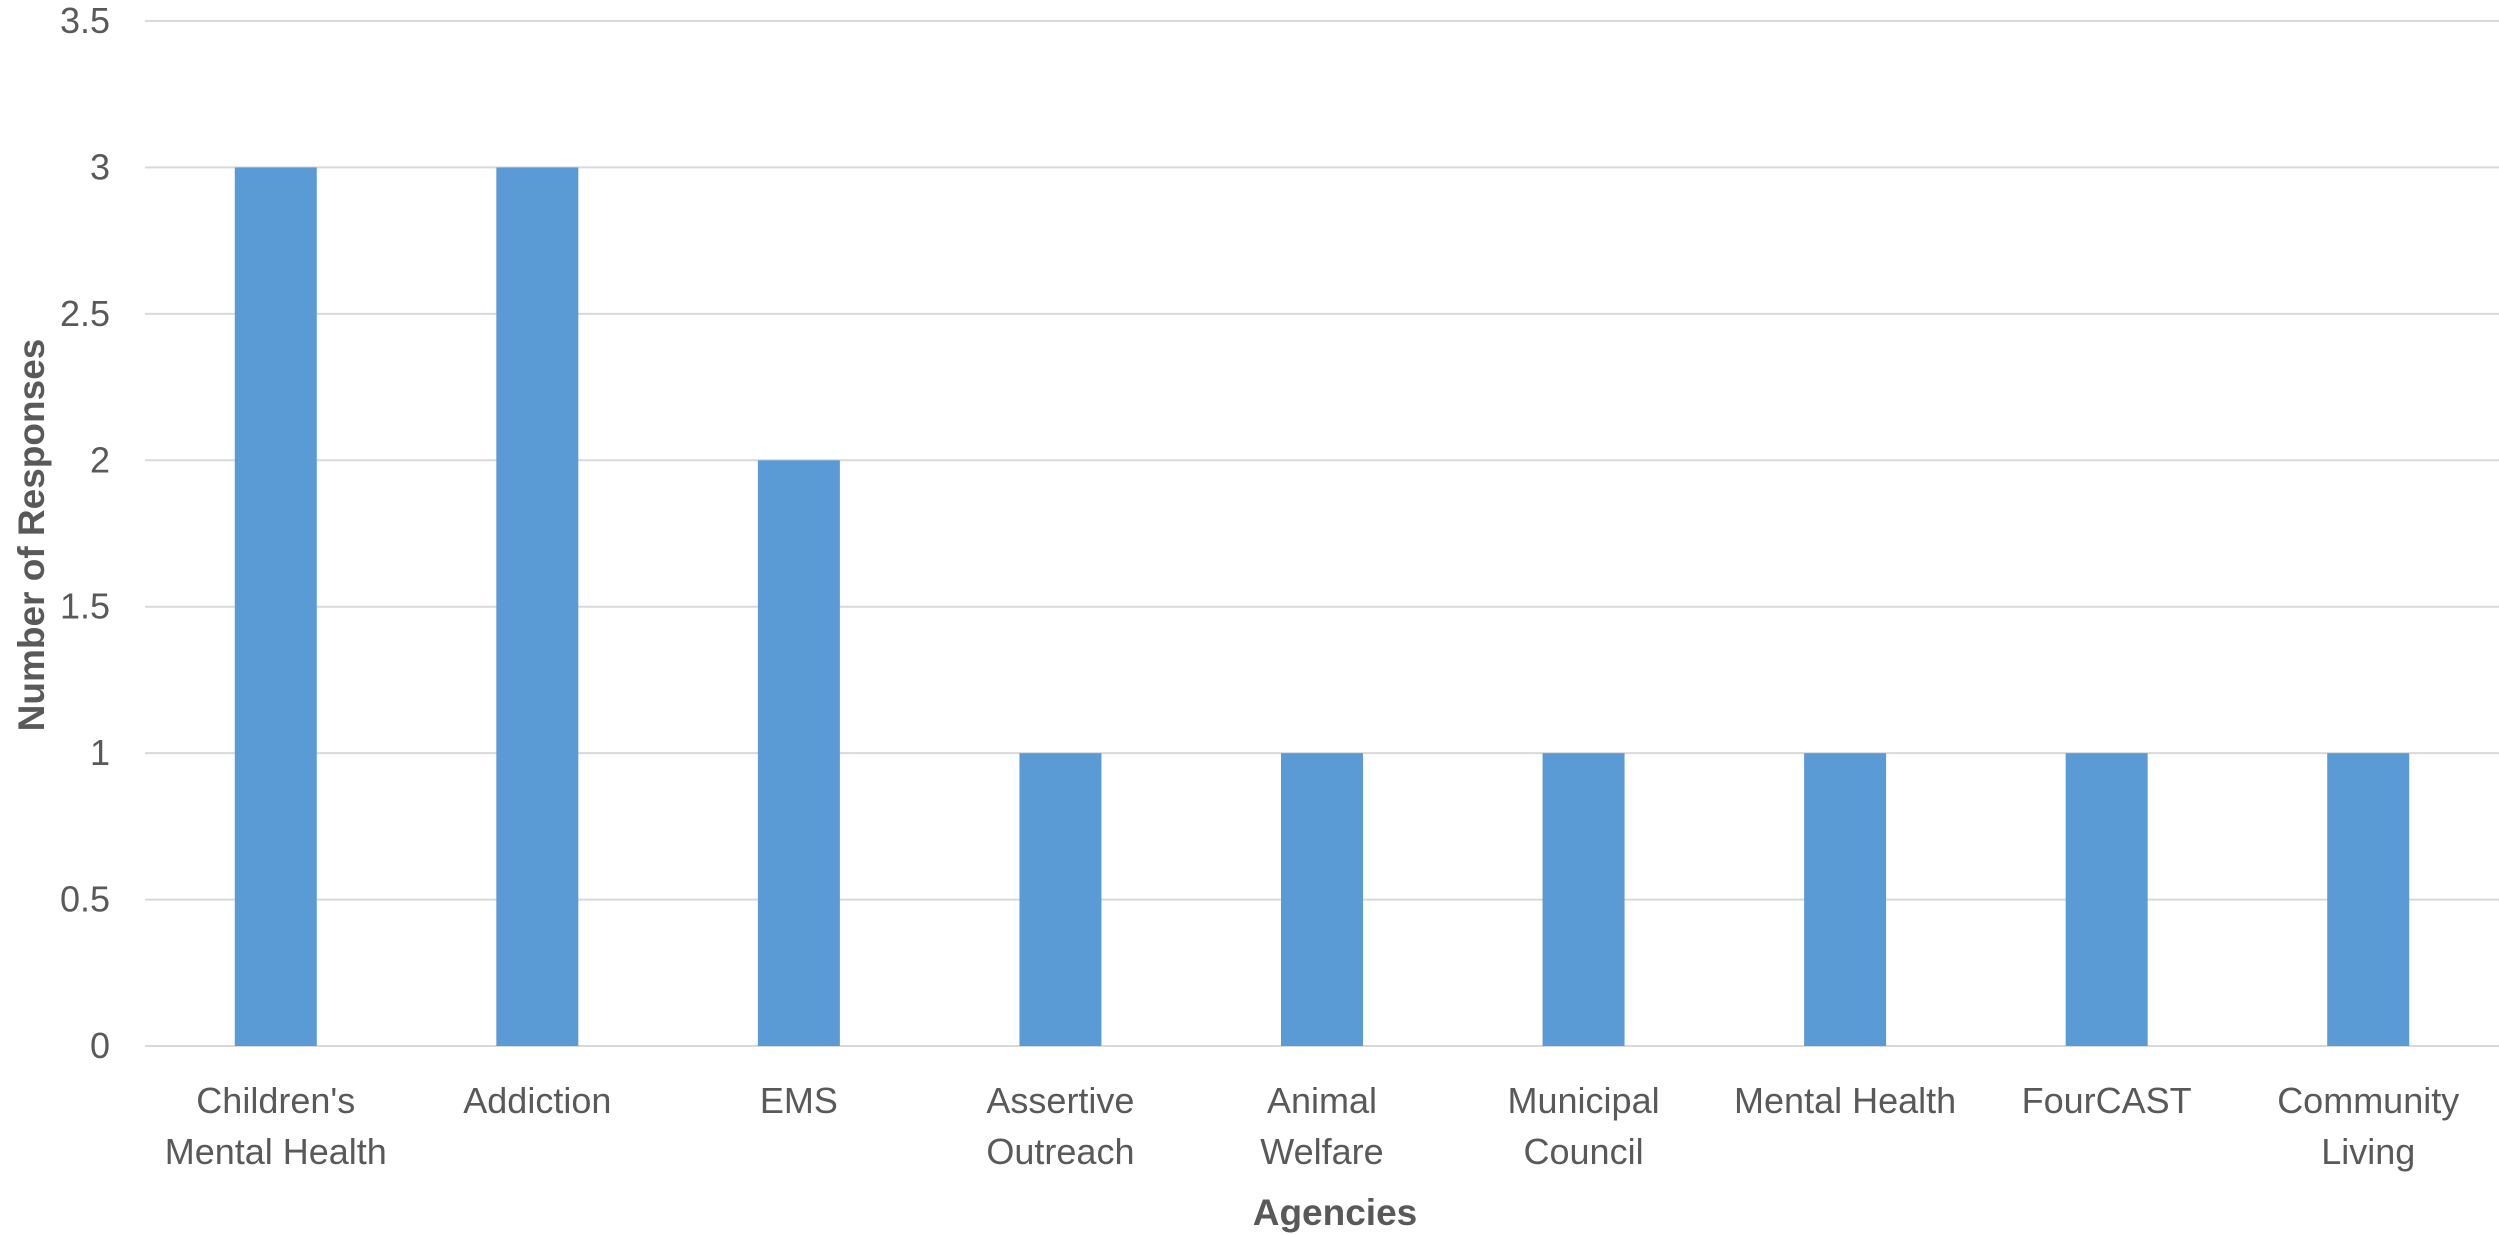 The height and width of the screenshot is (1235, 2499). What do you see at coordinates (1335, 1212) in the screenshot?
I see `x-axis-title: Agencies` at bounding box center [1335, 1212].